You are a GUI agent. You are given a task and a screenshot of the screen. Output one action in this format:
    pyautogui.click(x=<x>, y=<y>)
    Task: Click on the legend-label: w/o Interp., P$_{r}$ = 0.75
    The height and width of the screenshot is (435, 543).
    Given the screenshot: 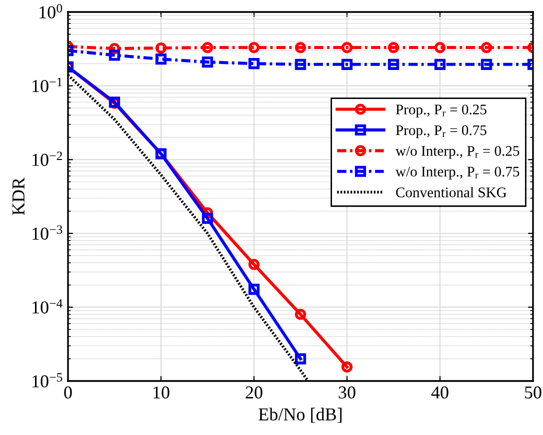 What is the action you would take?
    pyautogui.click(x=457, y=173)
    